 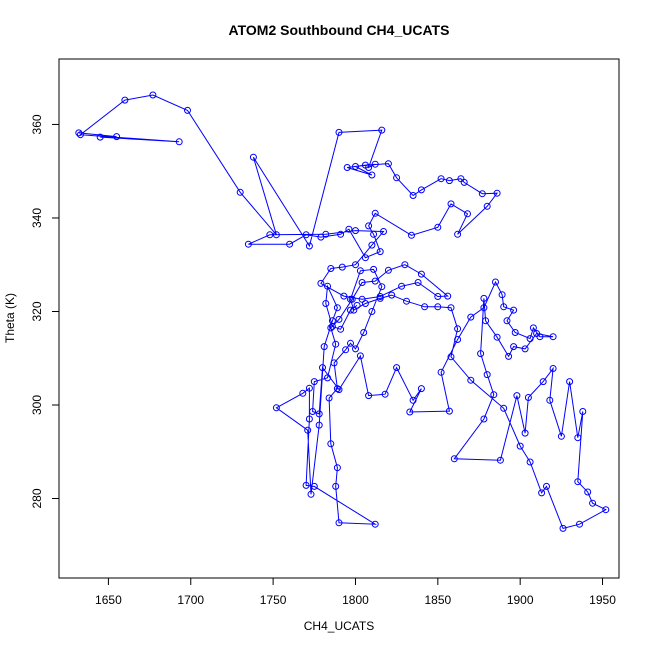 What do you see at coordinates (339, 30) in the screenshot?
I see `chart-title: ATOM2 Southbound CH4_UCATS` at bounding box center [339, 30].